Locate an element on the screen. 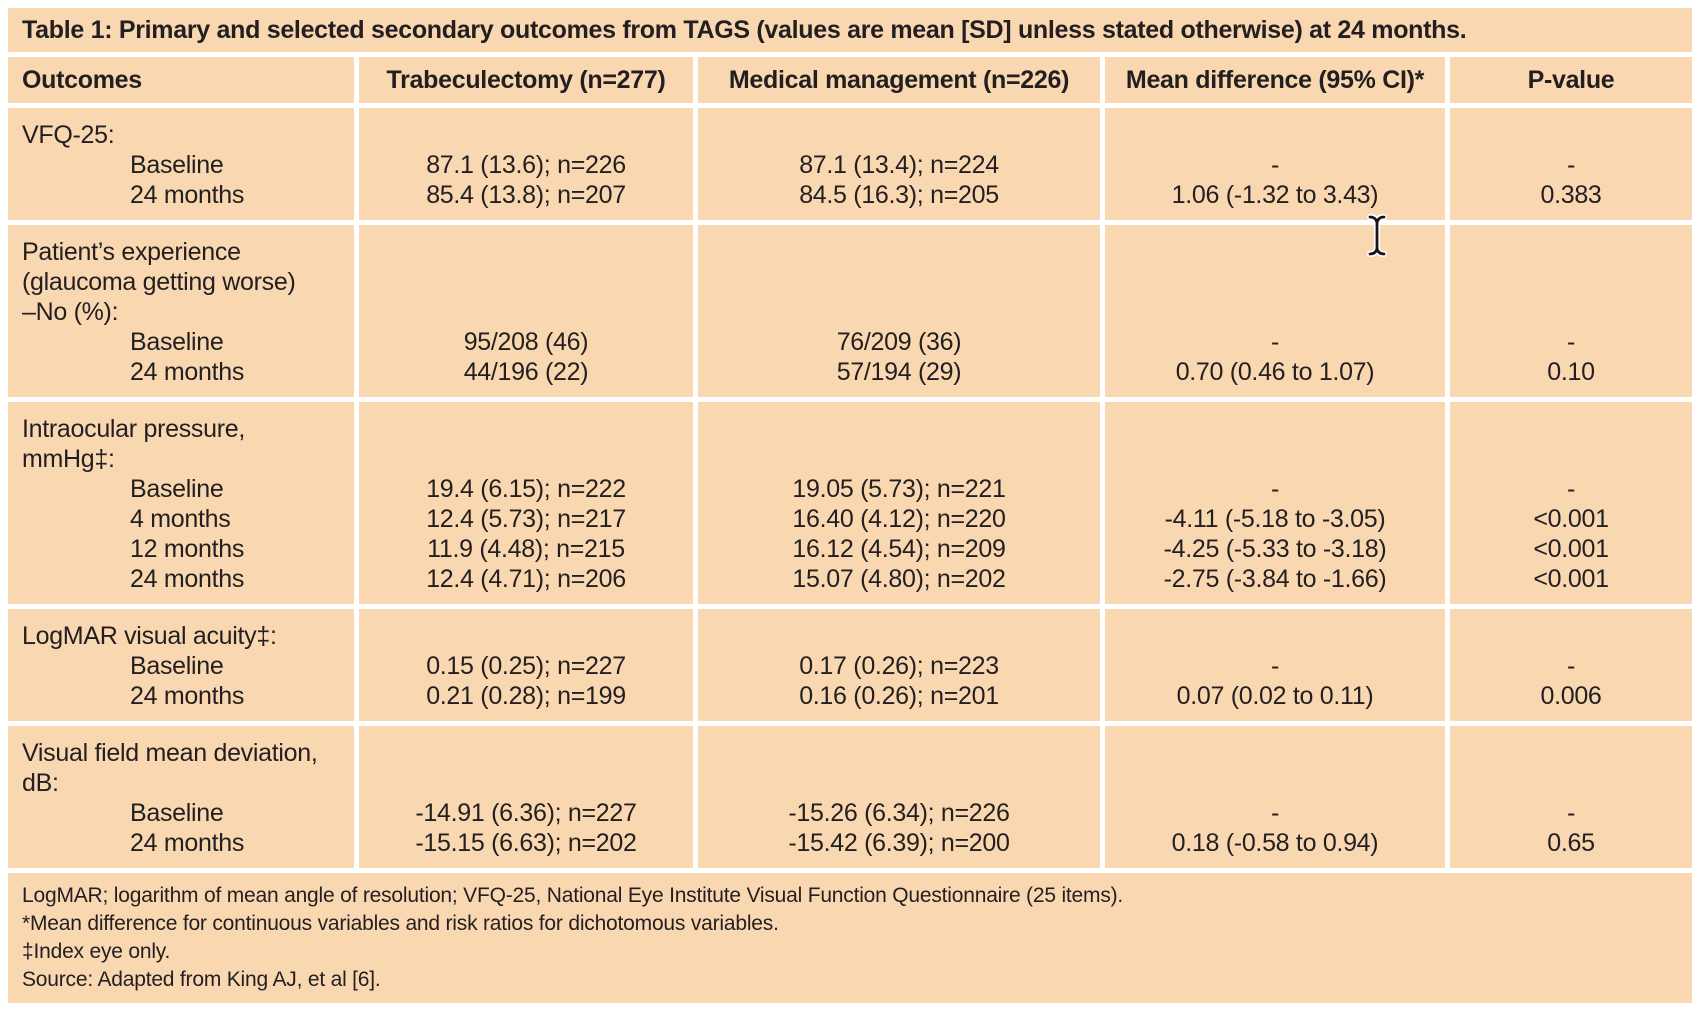 The image size is (1700, 1013). trabeculectomy-value: 12.4 (5.73); n=217 is located at coordinates (526, 519).